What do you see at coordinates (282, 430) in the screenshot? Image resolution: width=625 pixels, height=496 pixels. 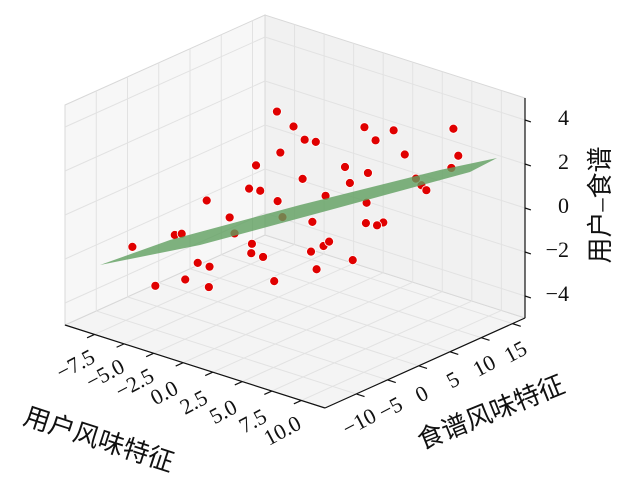 I see `x-tick-label: 10.0` at bounding box center [282, 430].